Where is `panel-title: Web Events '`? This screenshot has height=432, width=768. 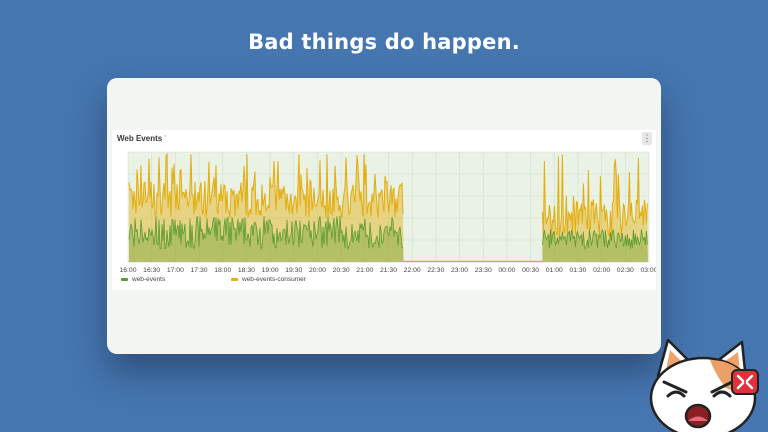 panel-title: Web Events ' is located at coordinates (141, 138).